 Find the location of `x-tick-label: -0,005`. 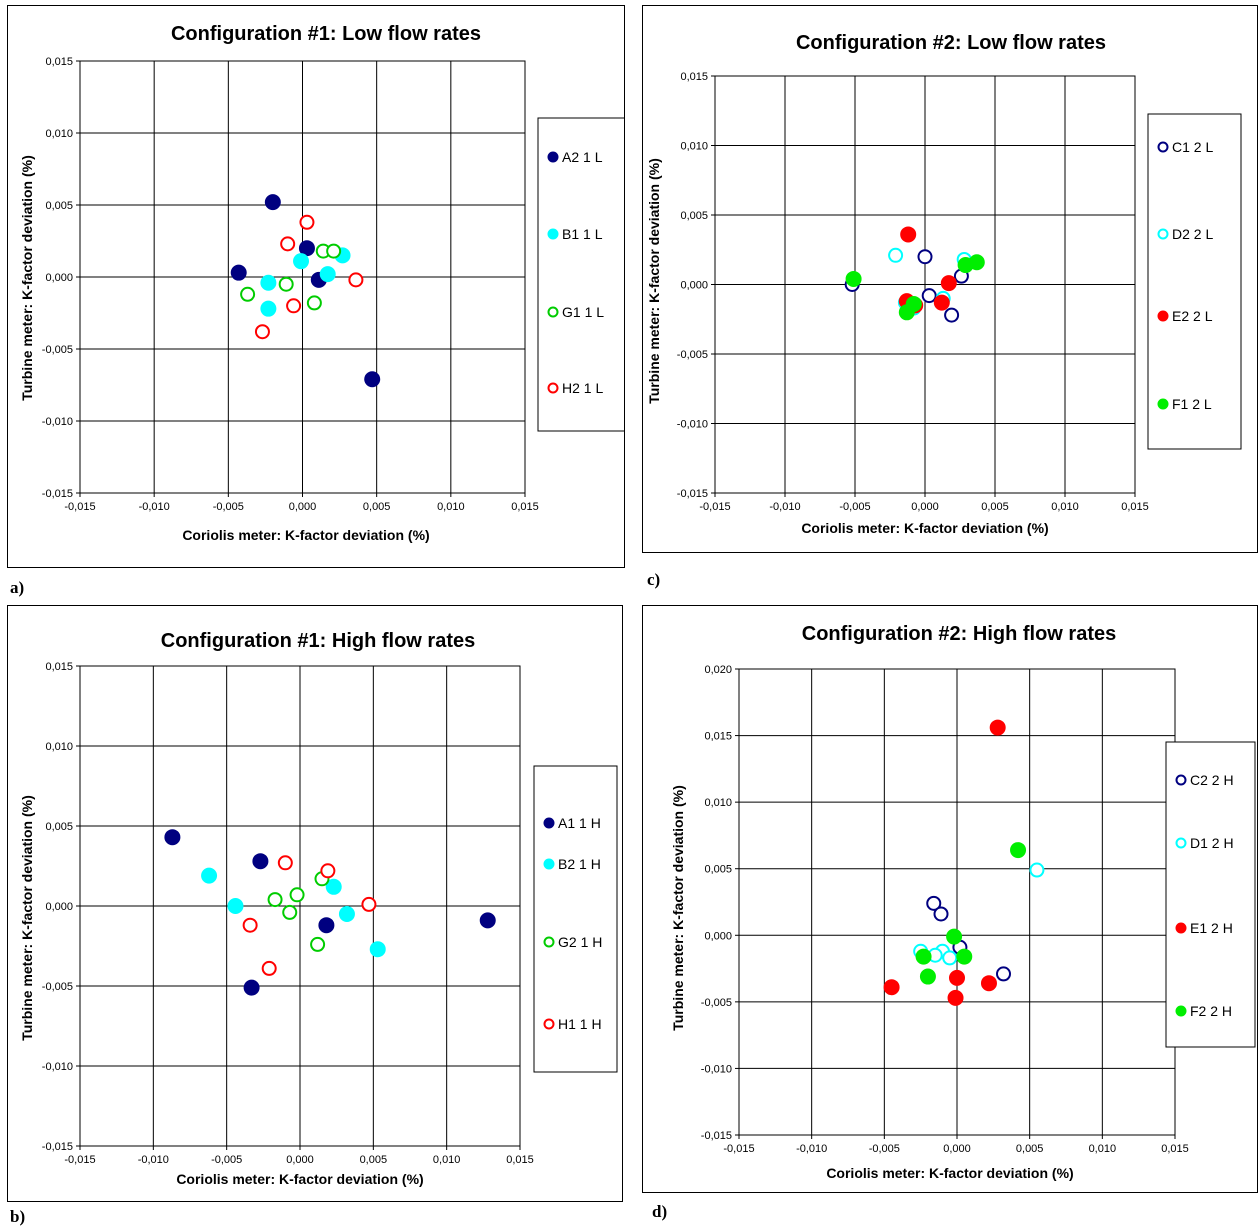

x-tick-label: -0,005 is located at coordinates (228, 507).